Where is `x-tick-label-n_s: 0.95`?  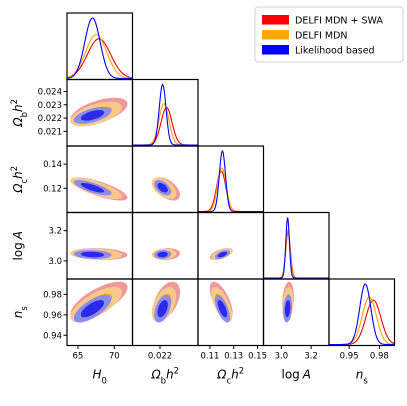
x-tick-label-n_s: 0.95 is located at coordinates (349, 357).